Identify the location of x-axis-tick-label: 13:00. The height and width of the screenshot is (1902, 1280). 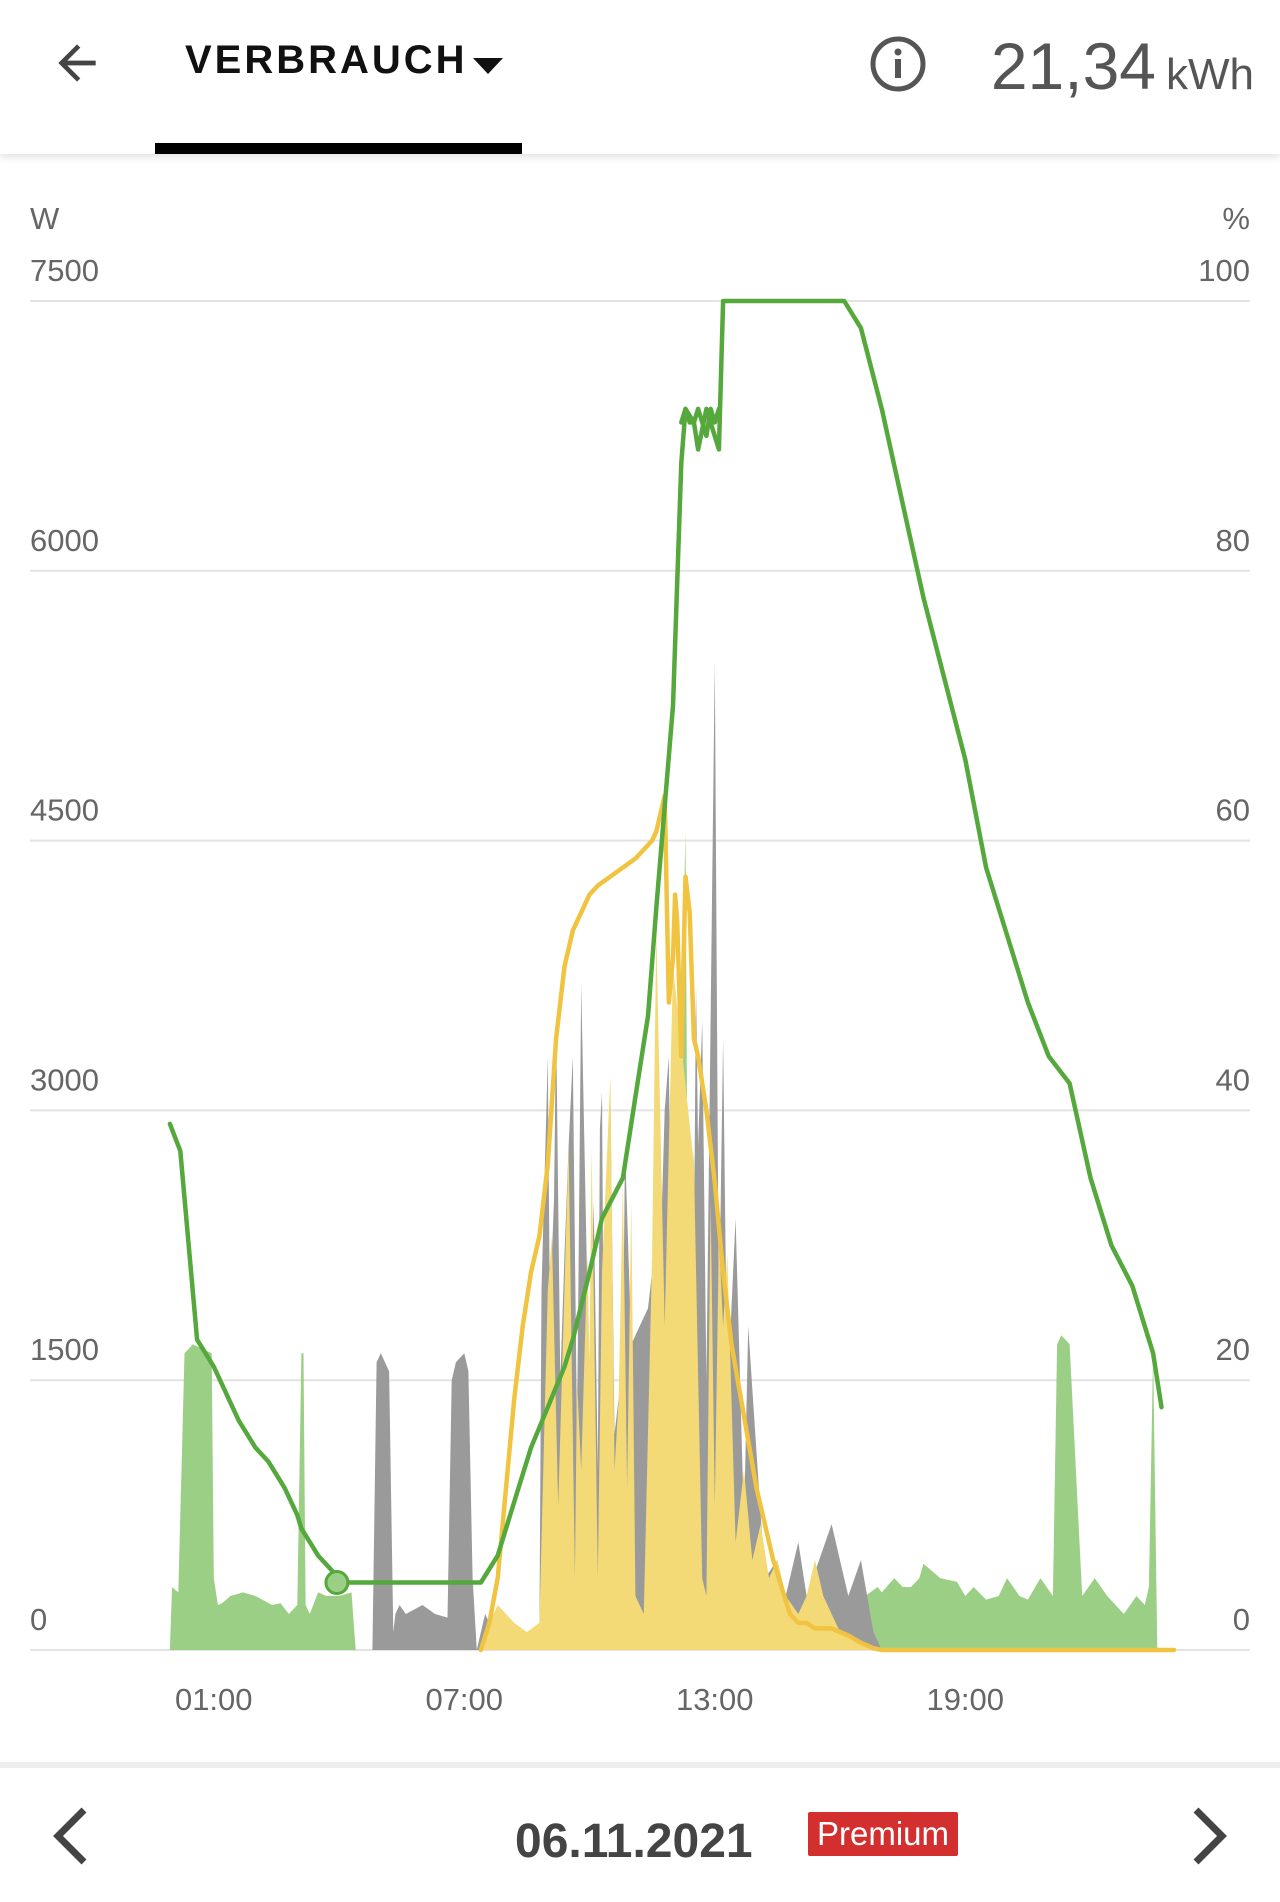
(715, 1699).